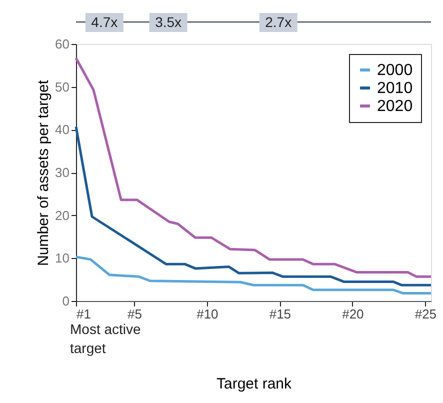 This screenshot has width=443, height=403. I want to click on x-tick-label: #1, so click(83, 314).